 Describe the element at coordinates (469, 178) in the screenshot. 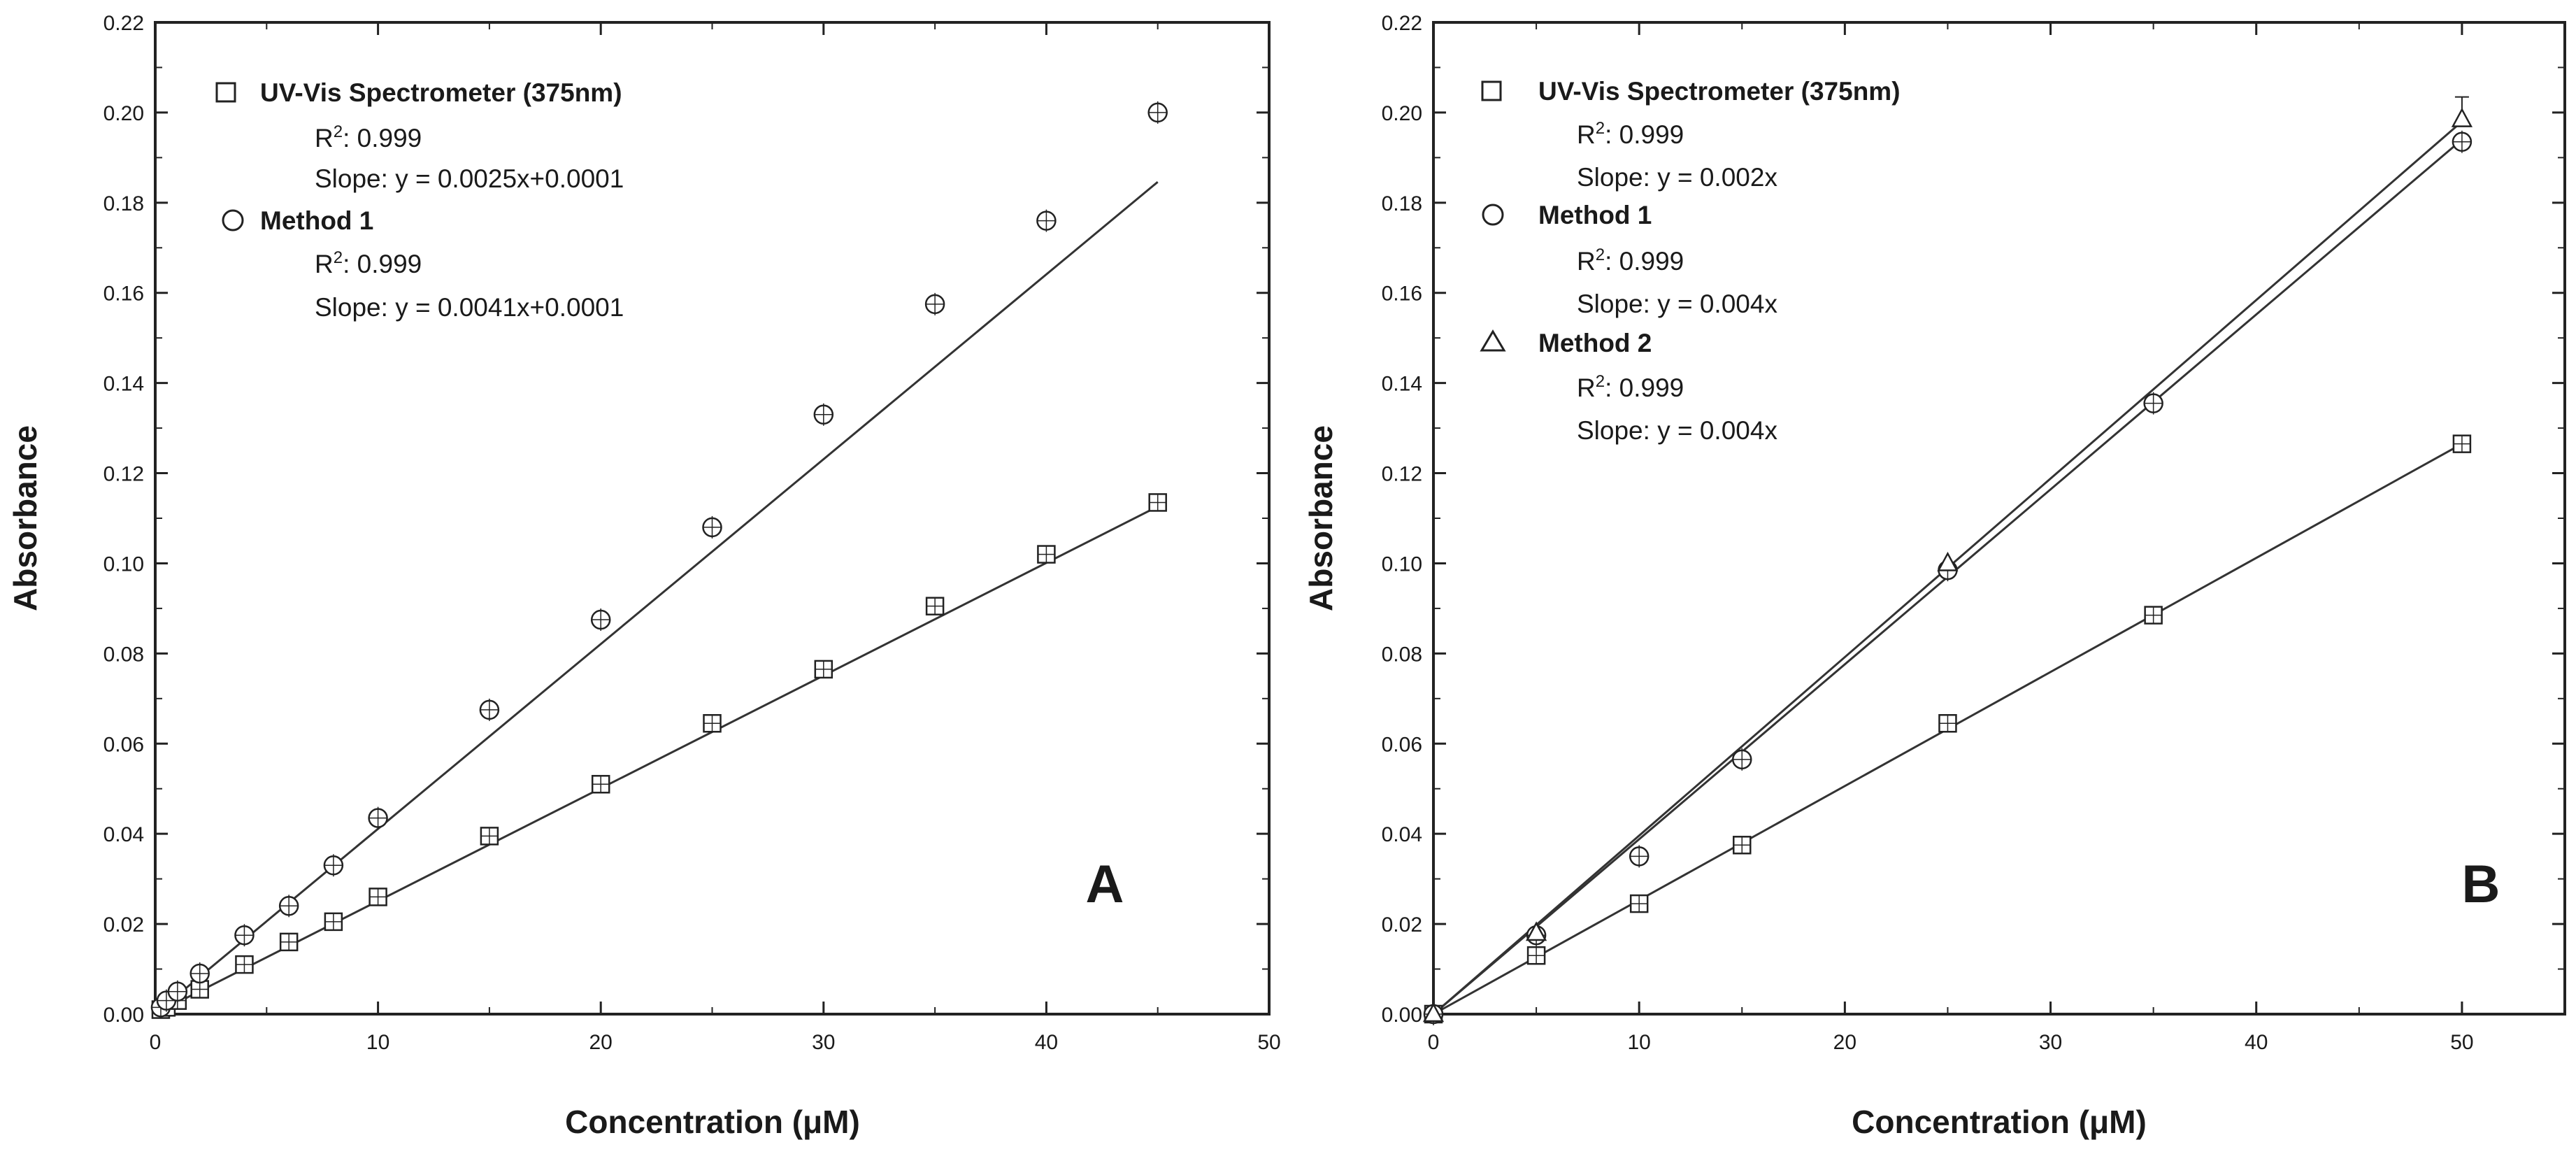

I see `legend-series1-fit-a: Slope: y = 0.0025x+0.0001` at that location.